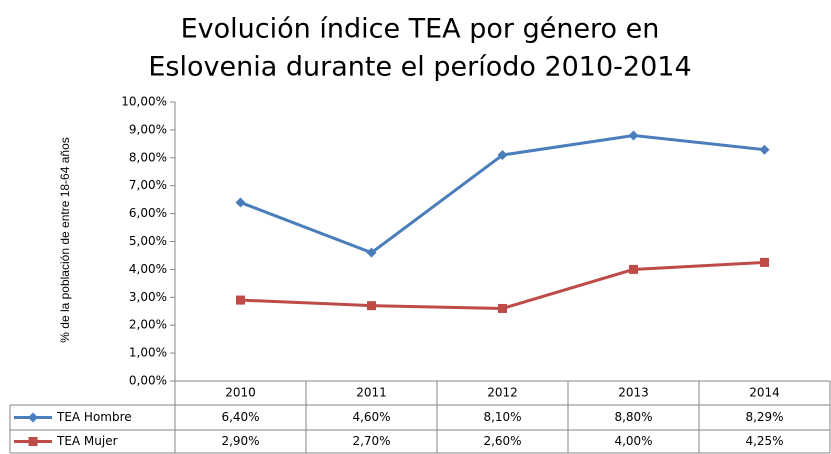 The width and height of the screenshot is (831, 454). I want to click on y-tick-label: 7,00%, so click(148, 185).